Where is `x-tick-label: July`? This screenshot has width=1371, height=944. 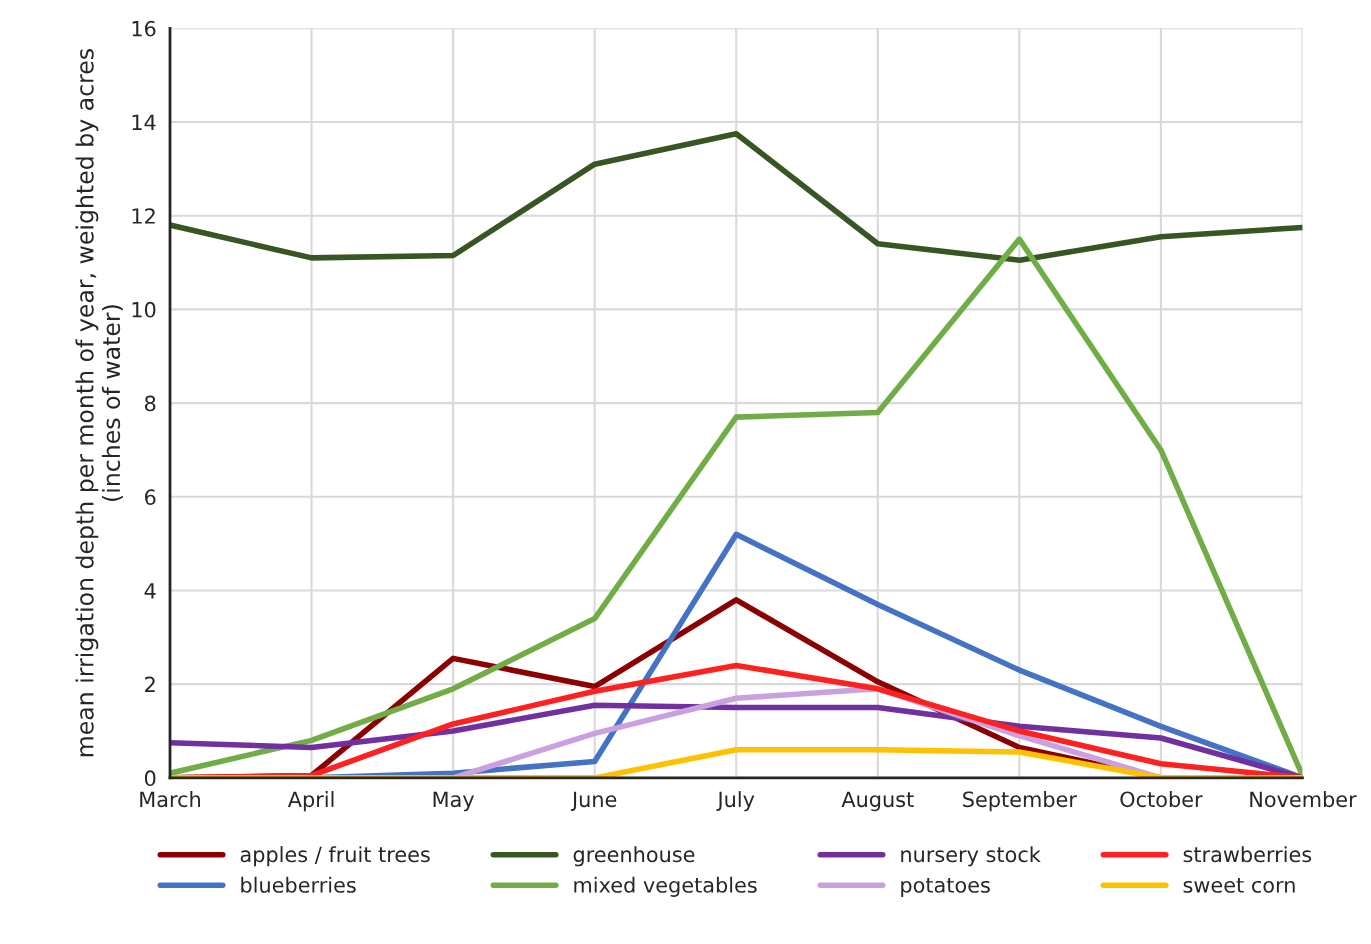
x-tick-label: July is located at coordinates (735, 801).